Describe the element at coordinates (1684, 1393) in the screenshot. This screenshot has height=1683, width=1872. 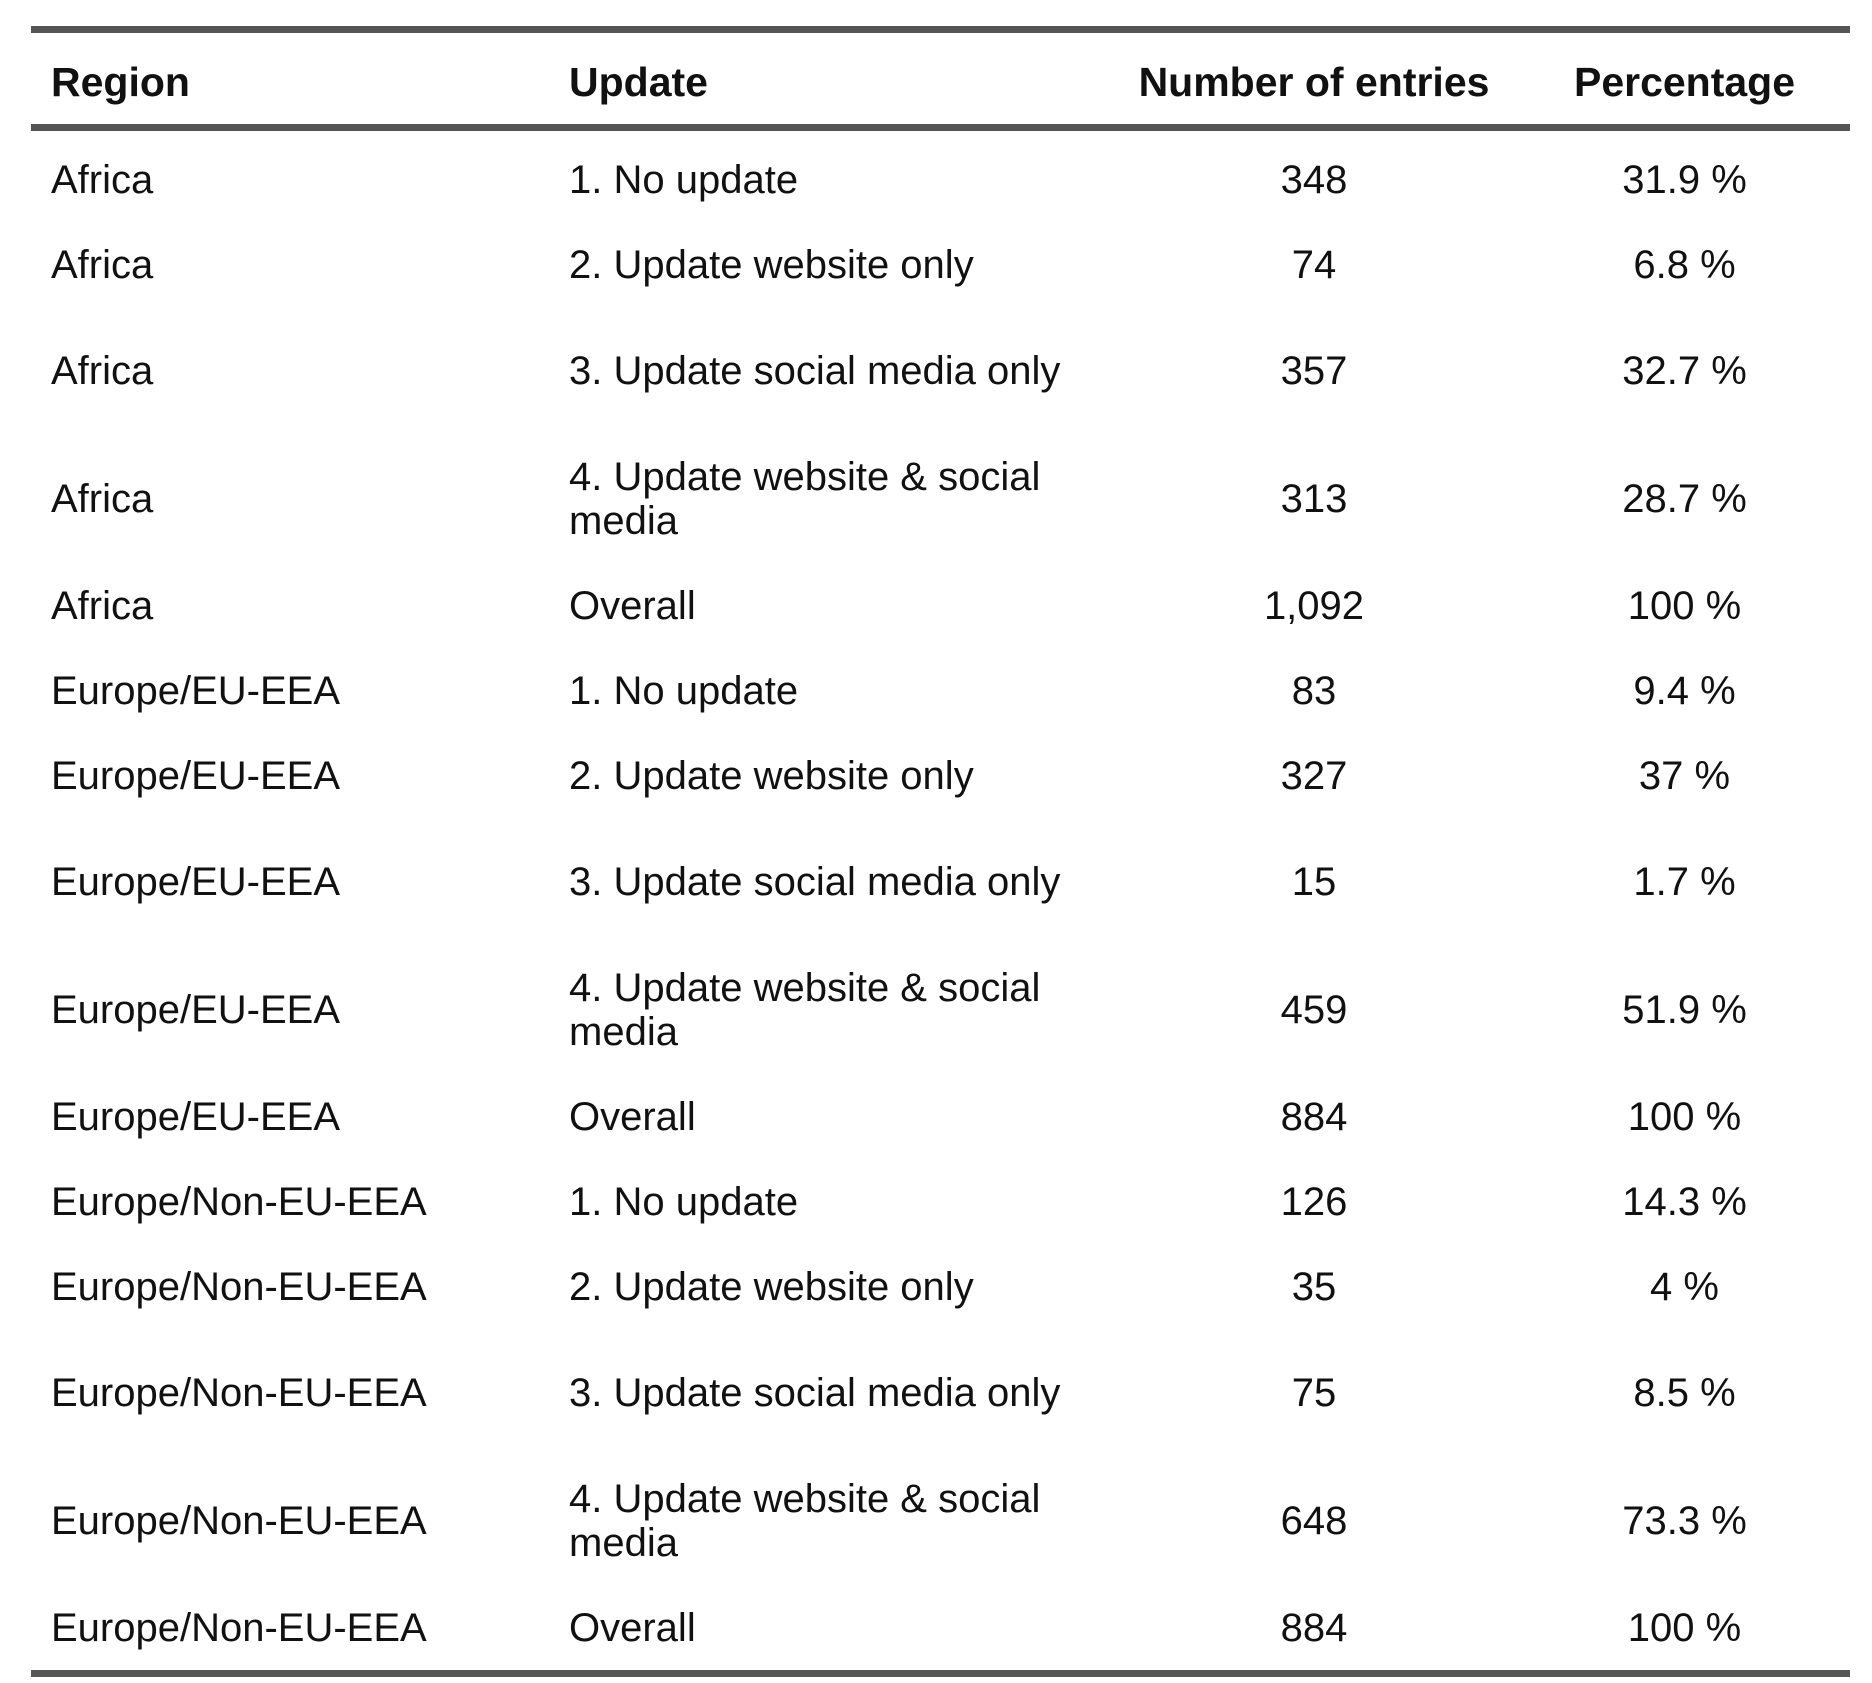
I see `cell-percentage: 8.5 %` at that location.